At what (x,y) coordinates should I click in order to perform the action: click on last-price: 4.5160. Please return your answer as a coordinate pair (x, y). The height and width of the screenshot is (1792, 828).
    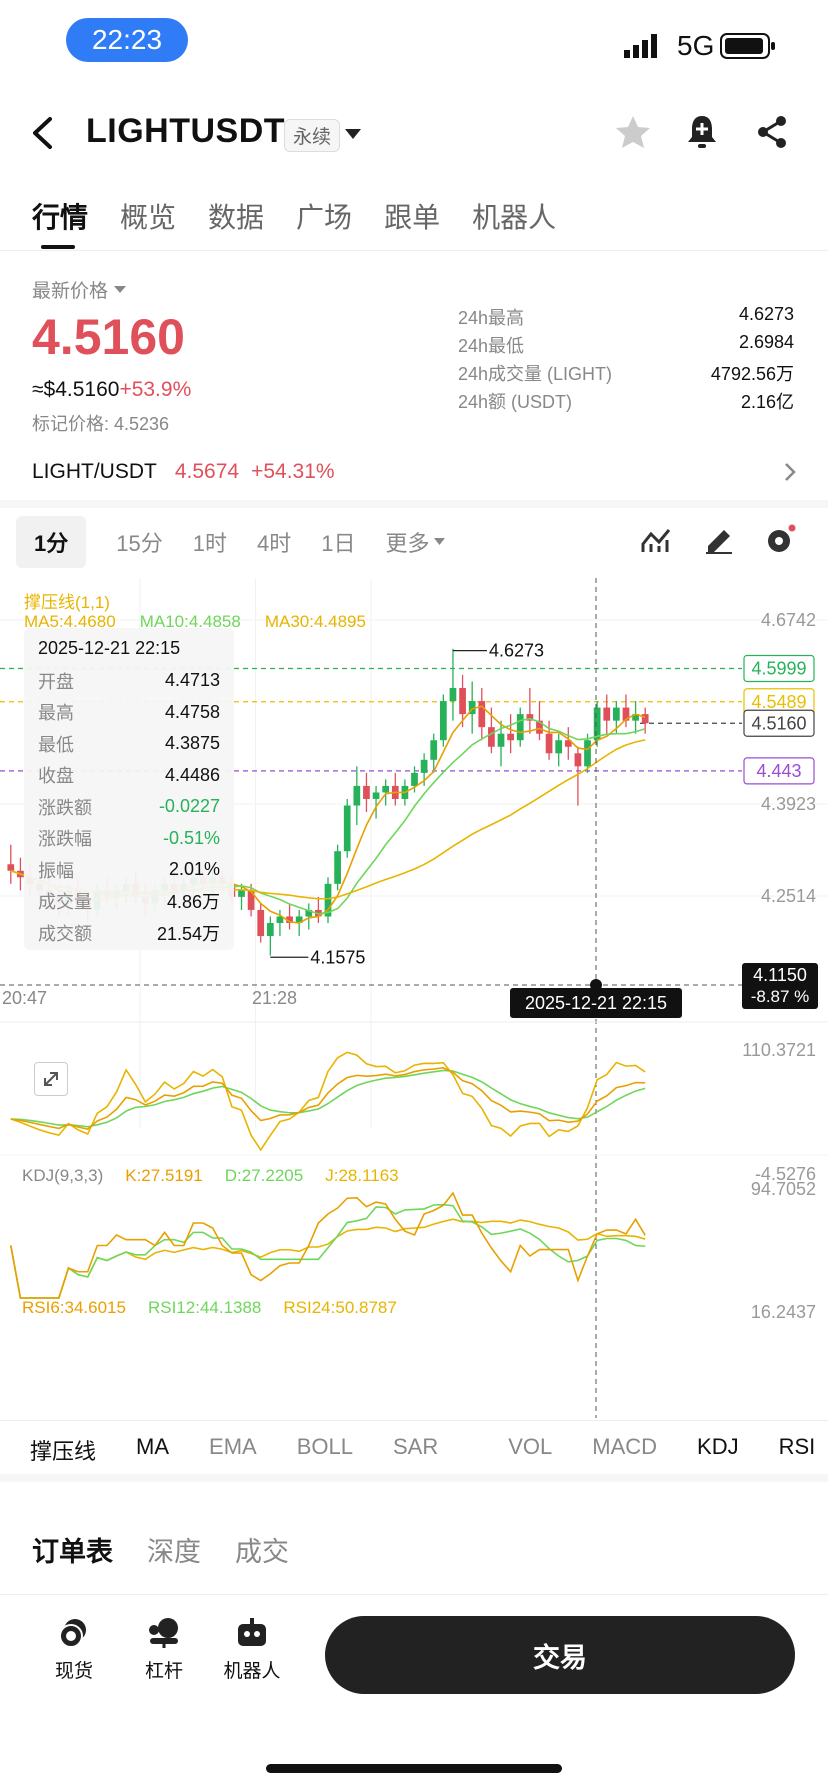
    Looking at the image, I should click on (108, 337).